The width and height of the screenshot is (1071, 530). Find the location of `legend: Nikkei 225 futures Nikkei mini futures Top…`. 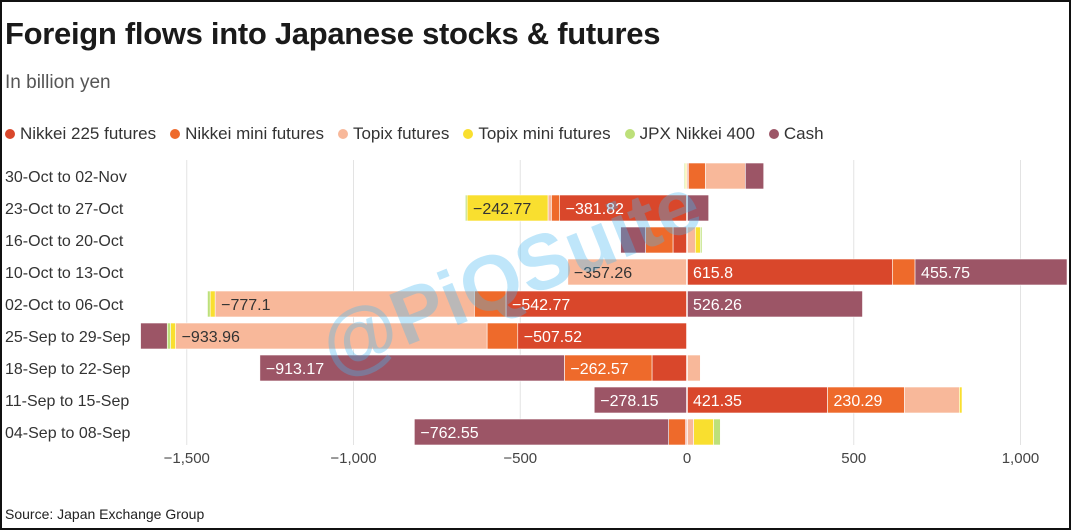

legend: Nikkei 225 futures Nikkei mini futures Top… is located at coordinates (414, 134).